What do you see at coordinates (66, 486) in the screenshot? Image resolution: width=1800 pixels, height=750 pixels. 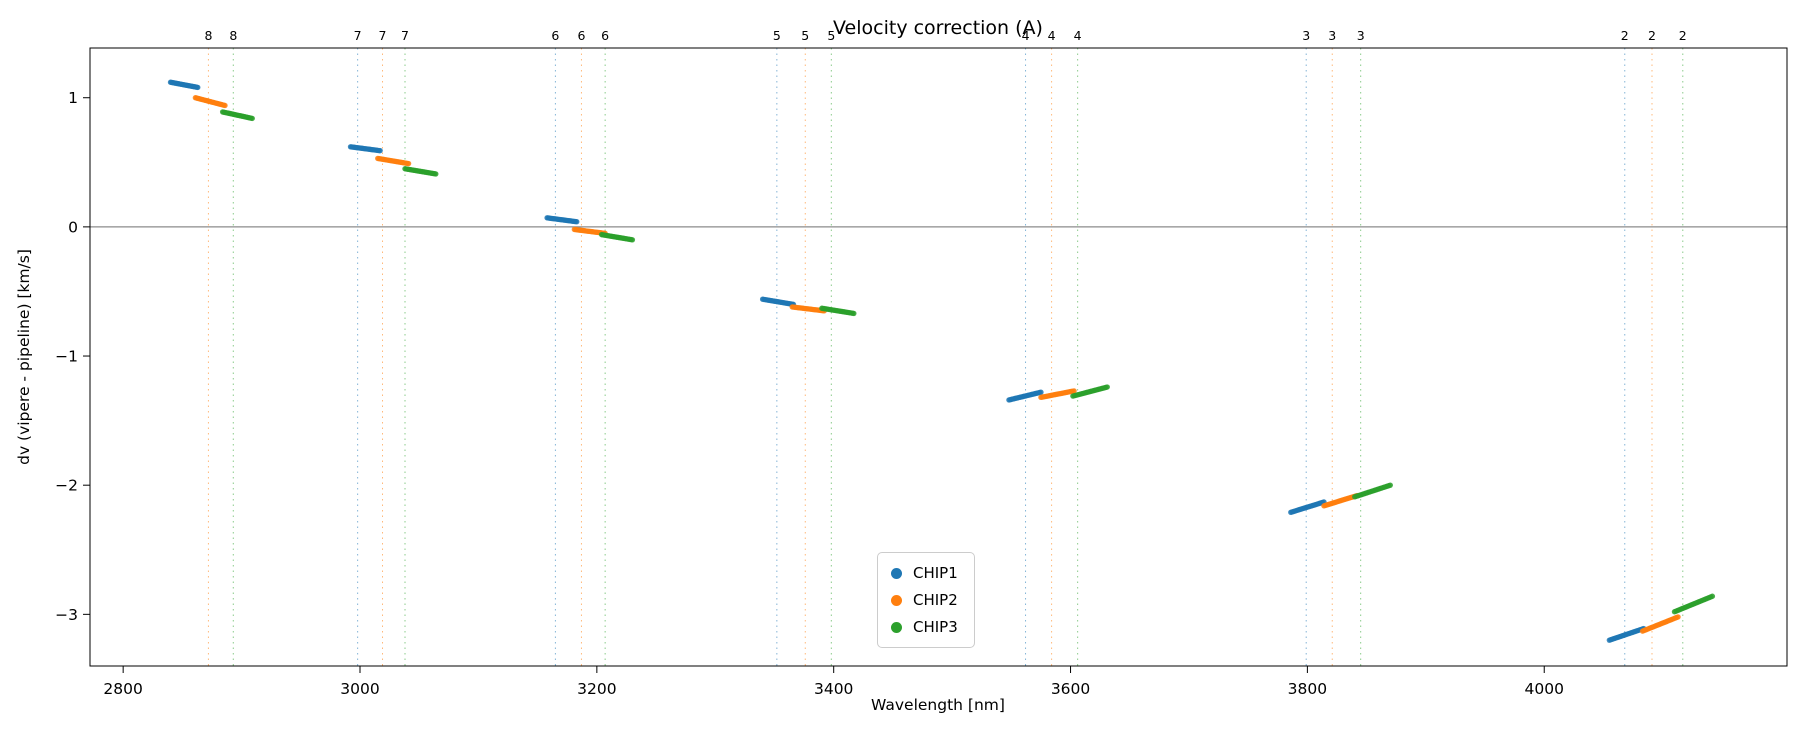 I see `y-tick-label: −2` at bounding box center [66, 486].